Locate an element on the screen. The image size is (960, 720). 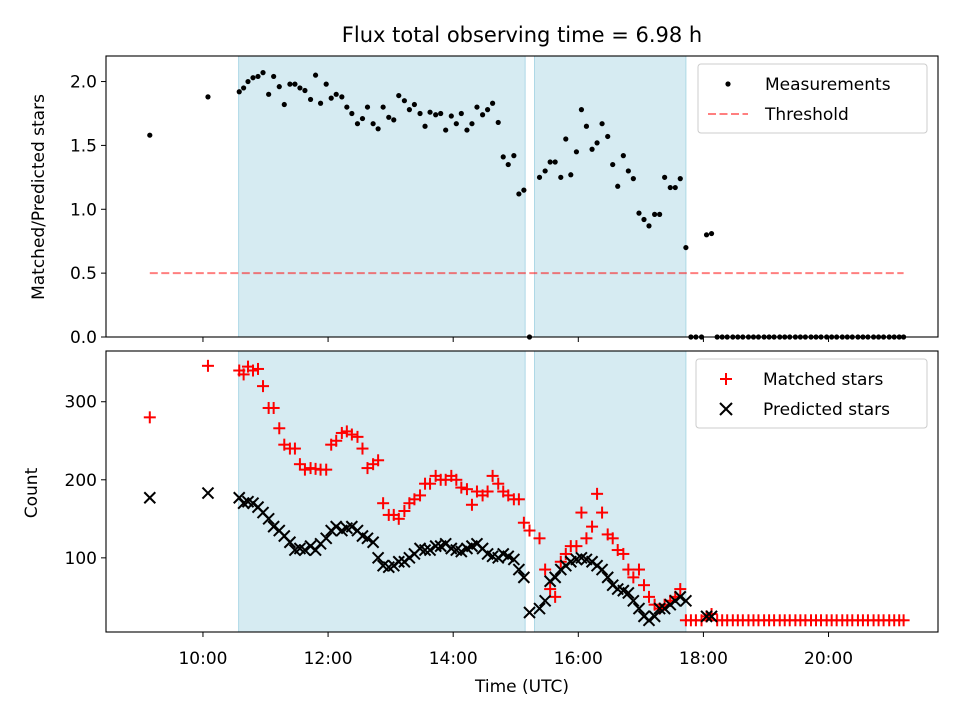
x-axis-label: Time (UTC) is located at coordinates (521, 687).